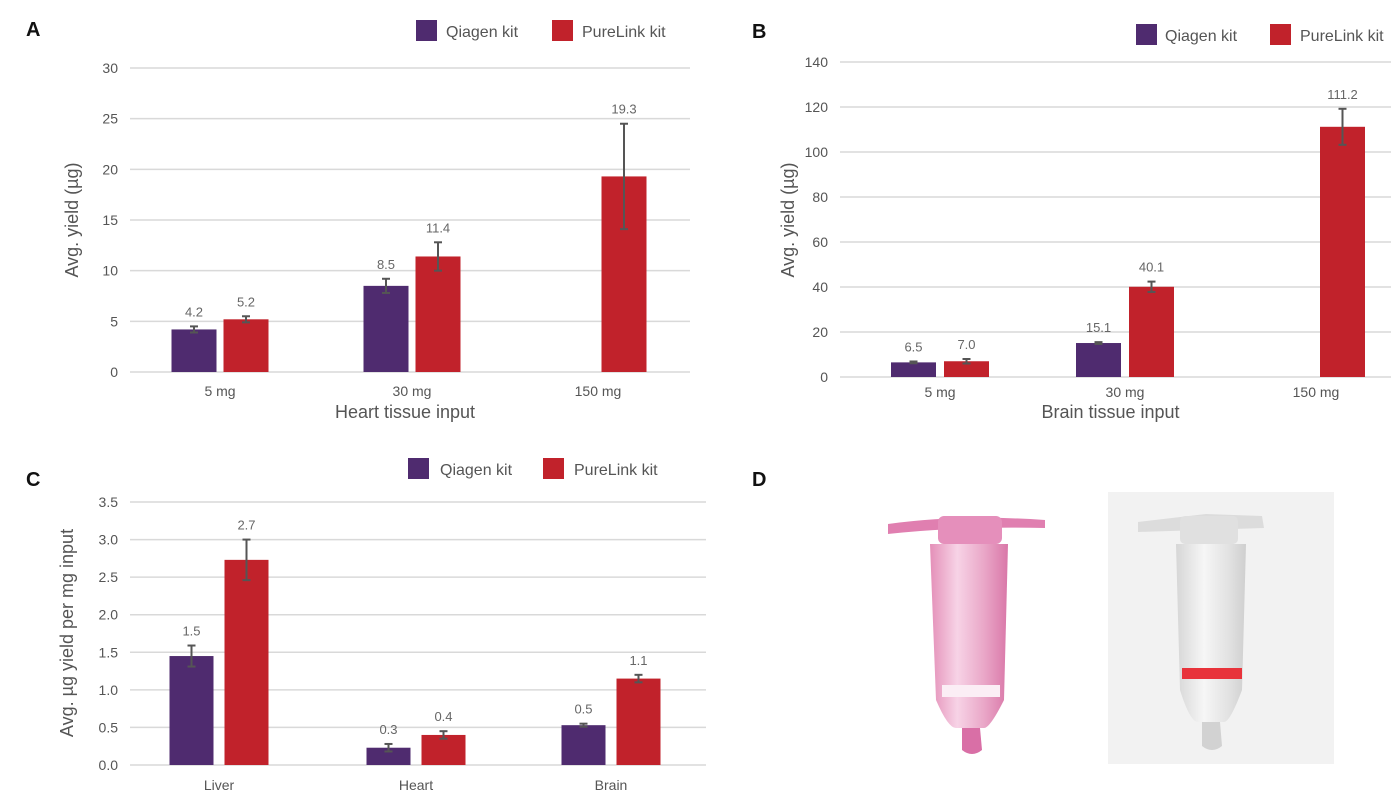 This screenshot has height=793, width=1391. I want to click on data-label: 11.4, so click(438, 227).